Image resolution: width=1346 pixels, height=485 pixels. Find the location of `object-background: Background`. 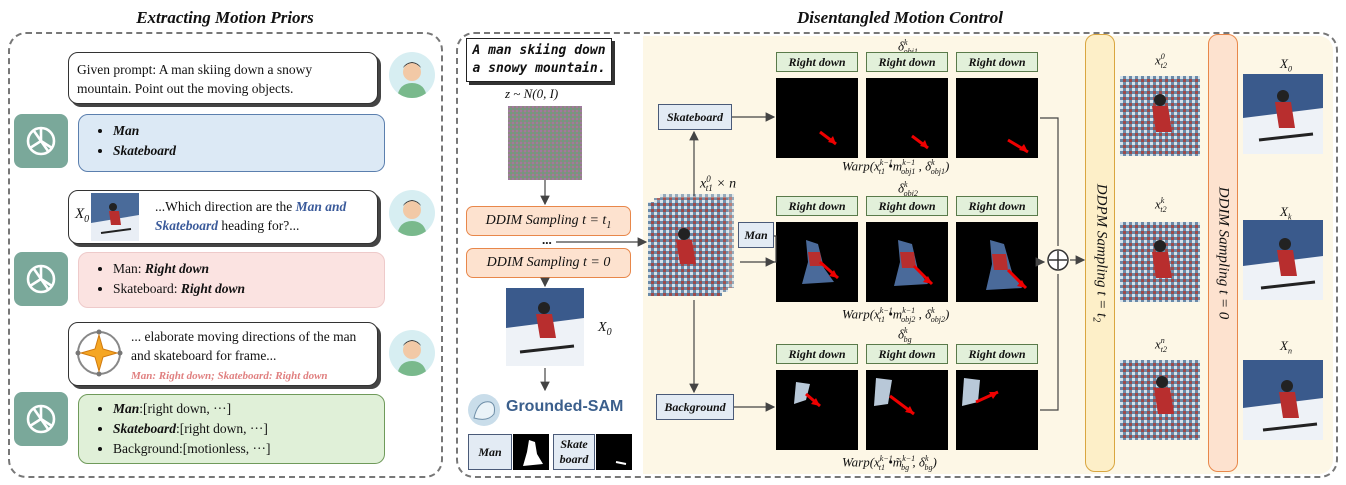

object-background: Background is located at coordinates (695, 407).